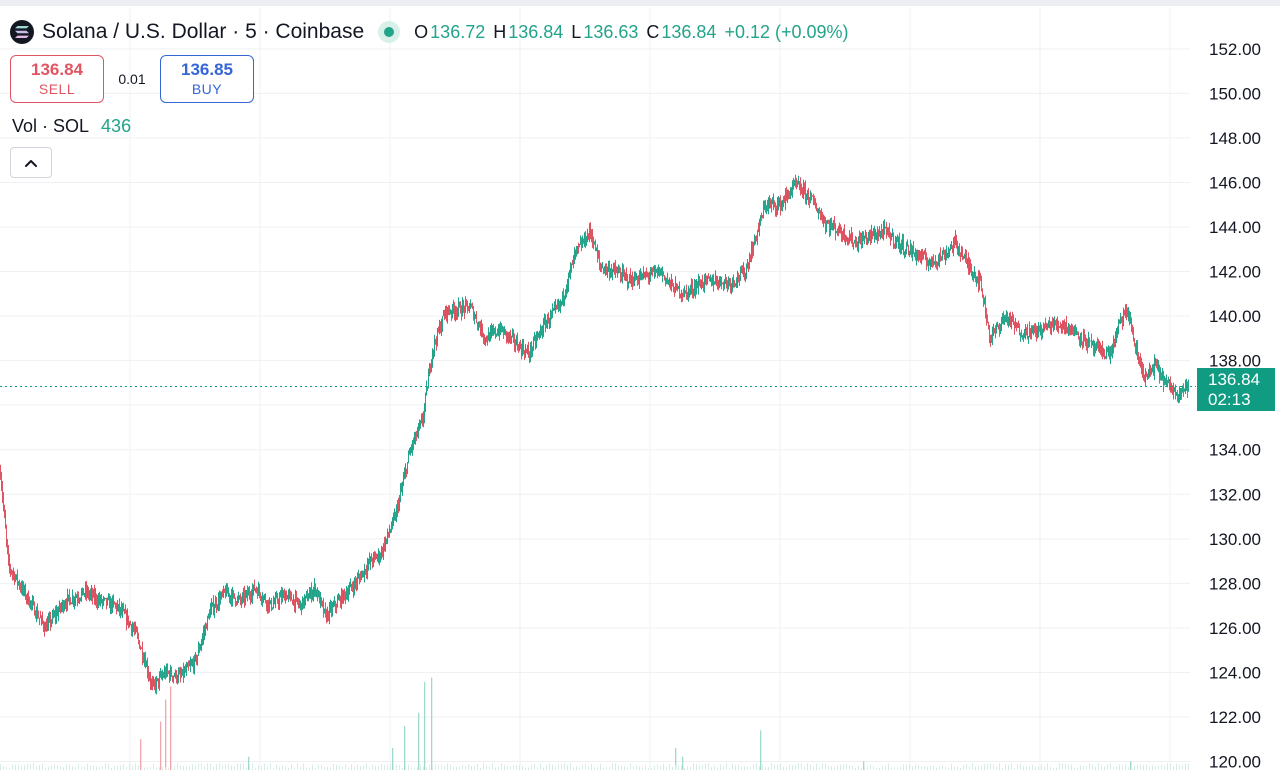 The height and width of the screenshot is (770, 1280). Describe the element at coordinates (1235, 316) in the screenshot. I see `price-axis-tick-label: 140.00` at that location.